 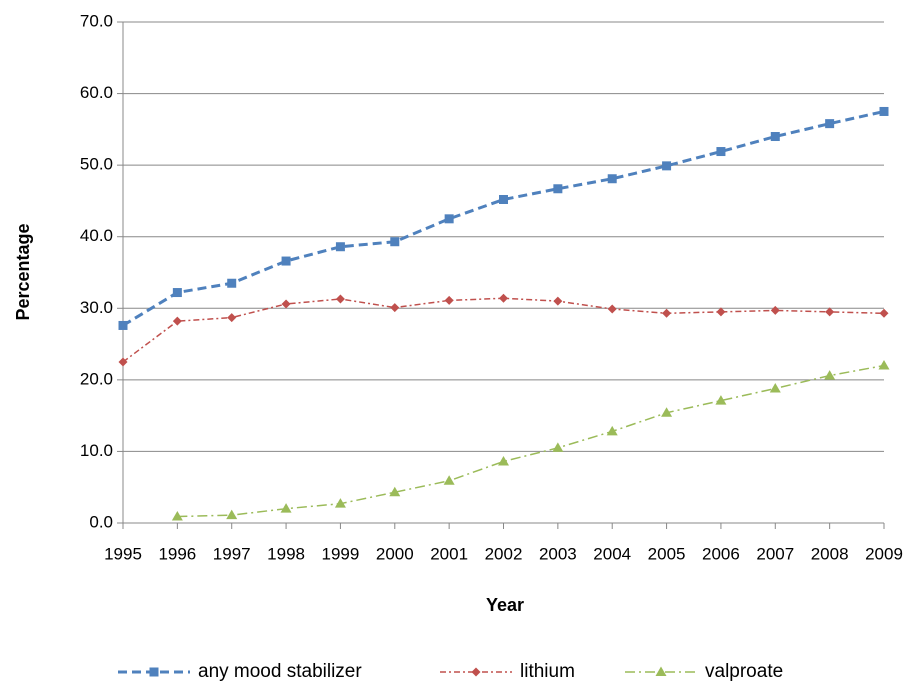 What do you see at coordinates (667, 553) in the screenshot?
I see `x-tick-label: 2005` at bounding box center [667, 553].